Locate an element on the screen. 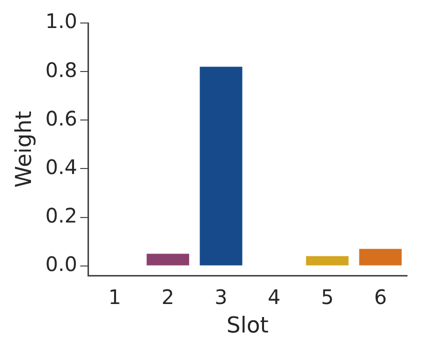  x-tick-label: 3 is located at coordinates (221, 296).